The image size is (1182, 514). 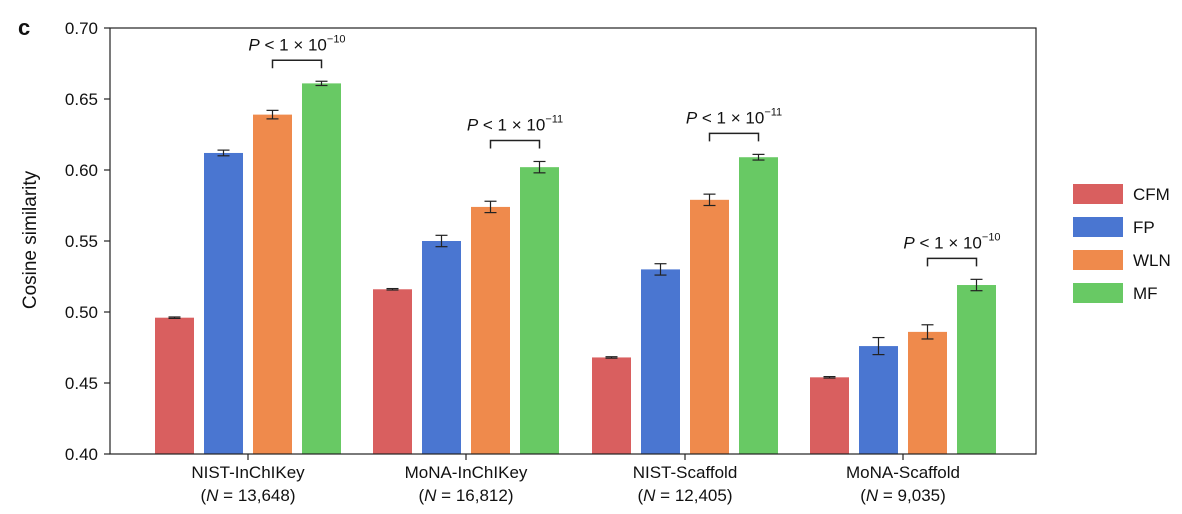 I want to click on legend-label-mf: MF, so click(x=1145, y=293).